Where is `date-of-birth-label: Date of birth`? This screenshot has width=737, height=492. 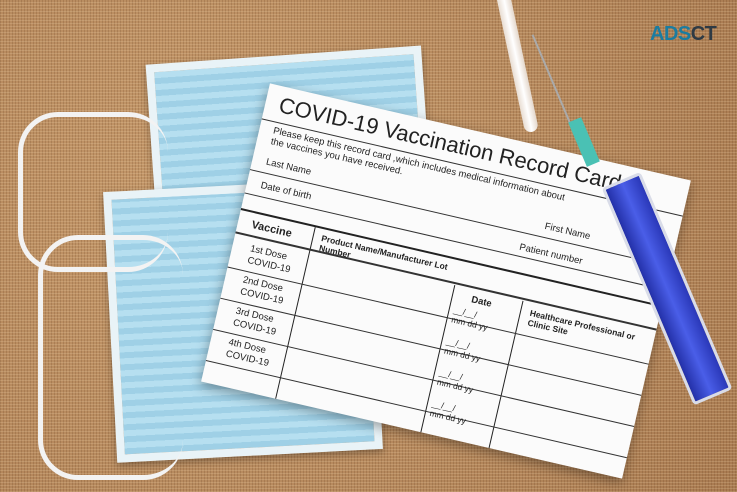
date-of-birth-label: Date of birth is located at coordinates (286, 191).